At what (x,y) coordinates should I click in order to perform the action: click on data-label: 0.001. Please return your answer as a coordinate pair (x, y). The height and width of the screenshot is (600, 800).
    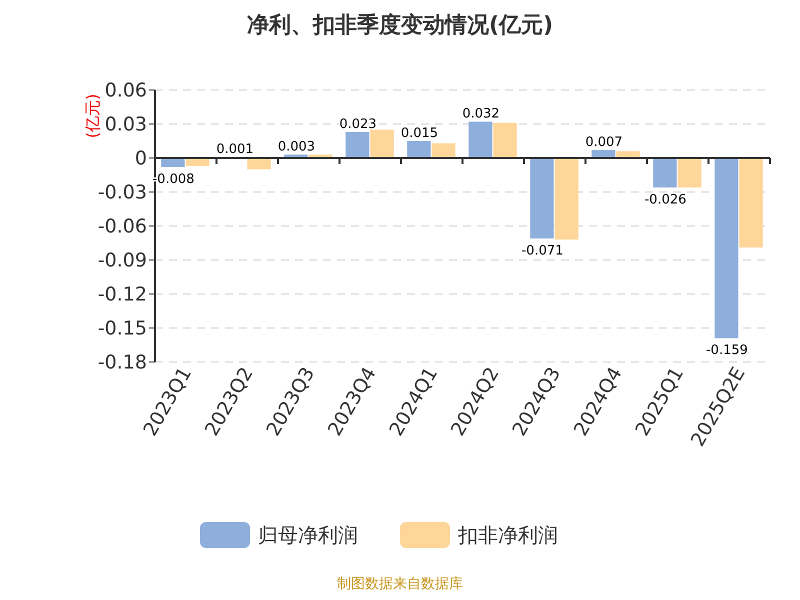
    Looking at the image, I should click on (235, 149).